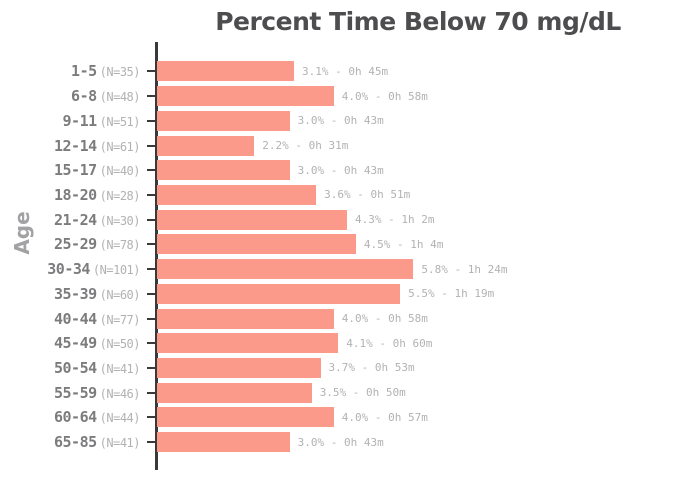 The height and width of the screenshot is (477, 700). What do you see at coordinates (75, 170) in the screenshot?
I see `age-group-label: 15-17` at bounding box center [75, 170].